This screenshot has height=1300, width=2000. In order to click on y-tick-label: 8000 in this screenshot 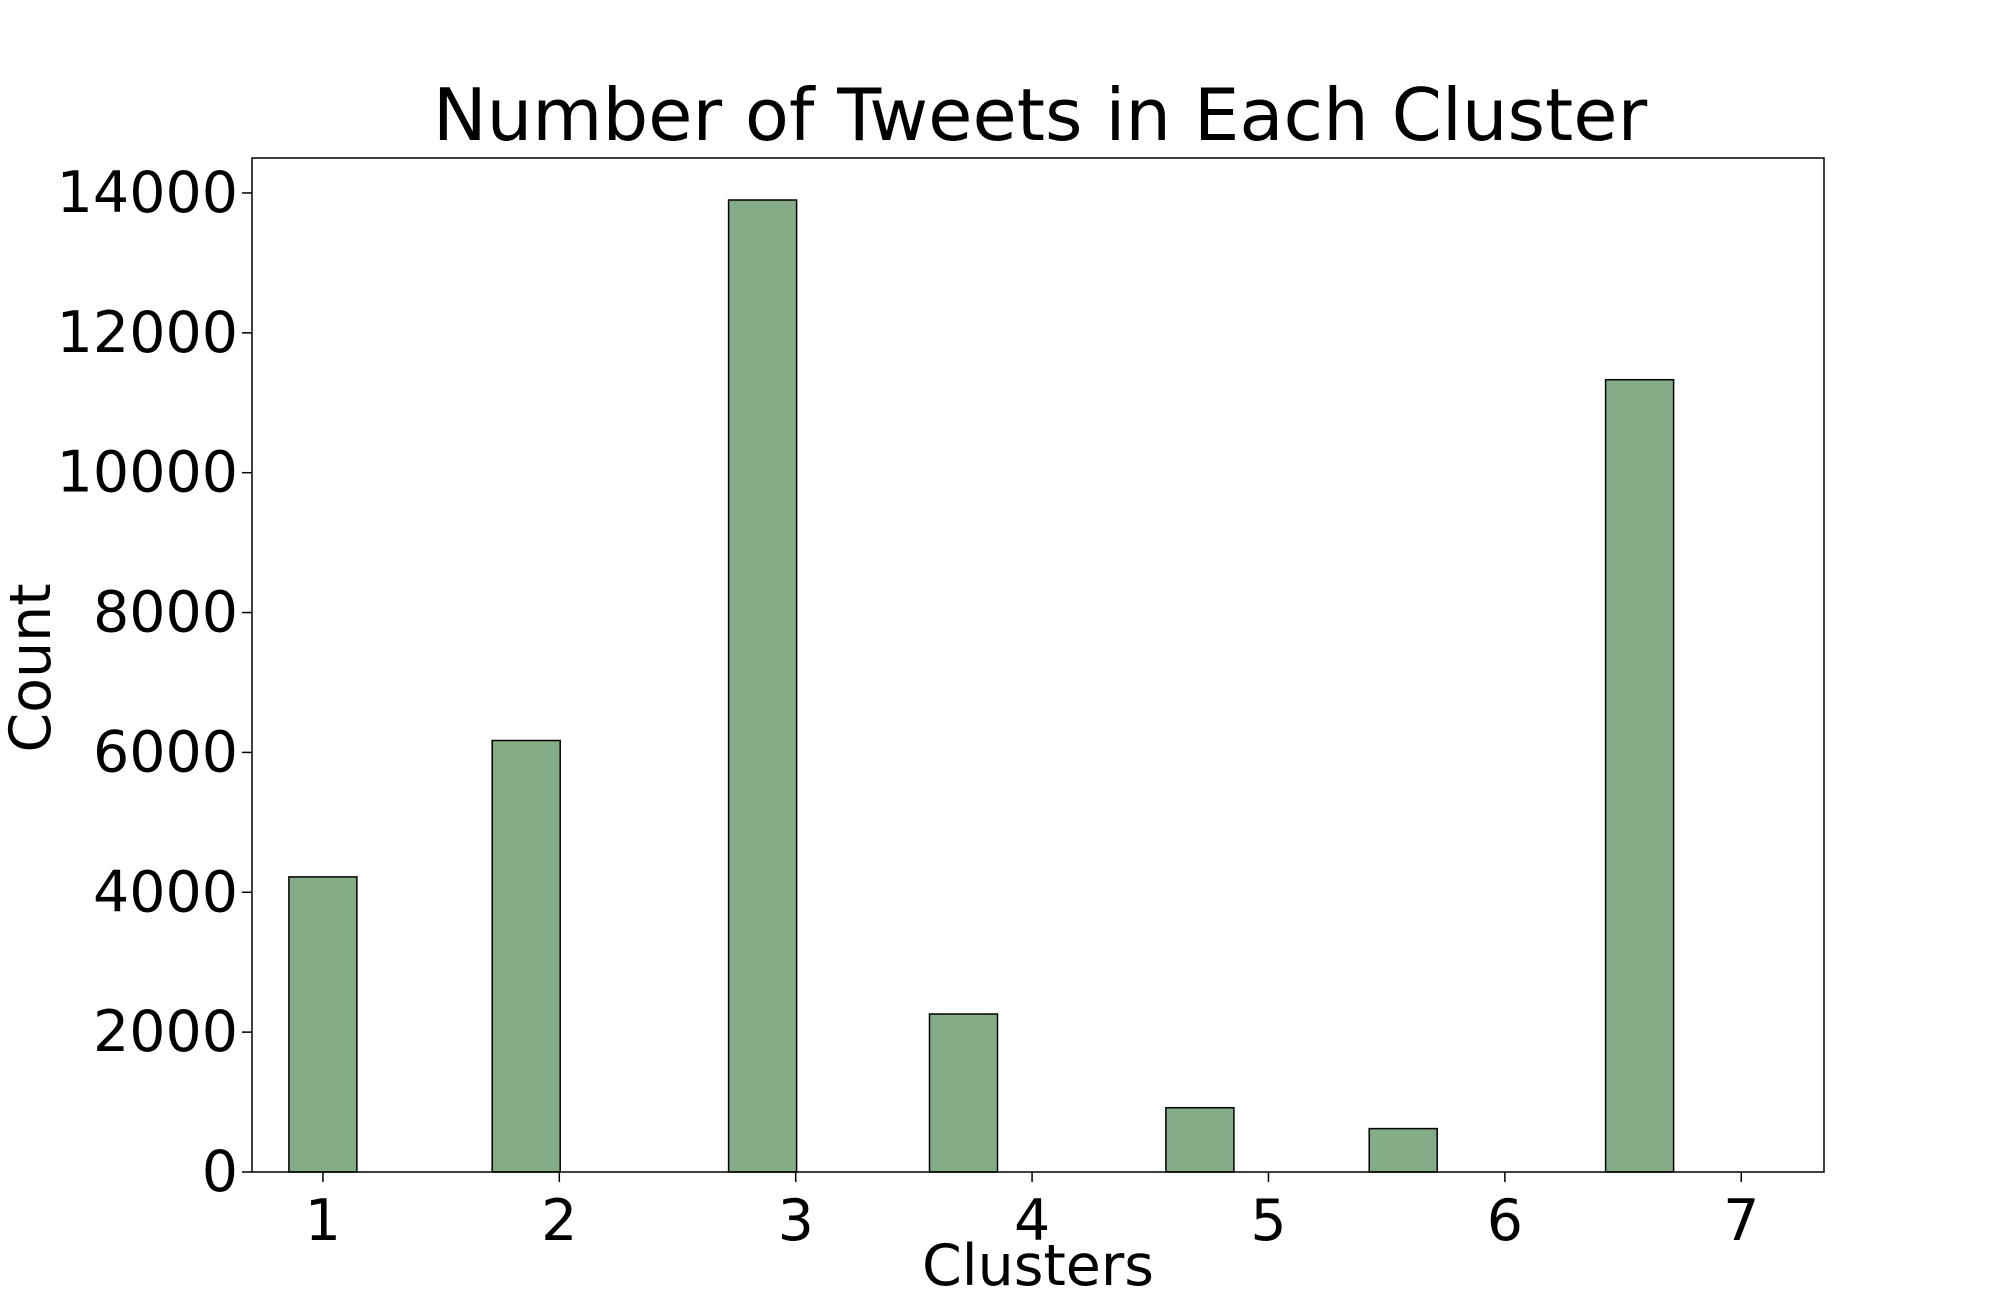, I will do `click(165, 613)`.